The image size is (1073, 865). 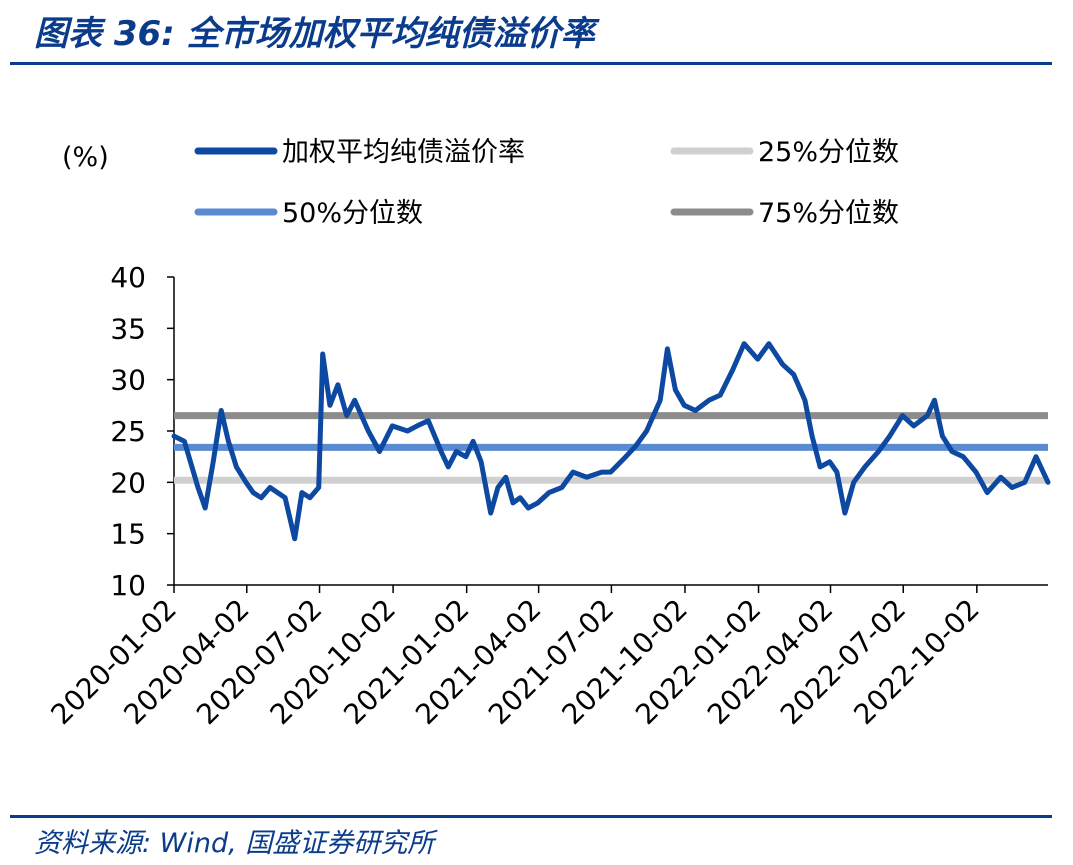 What do you see at coordinates (531, 63) in the screenshot?
I see `title-divider` at bounding box center [531, 63].